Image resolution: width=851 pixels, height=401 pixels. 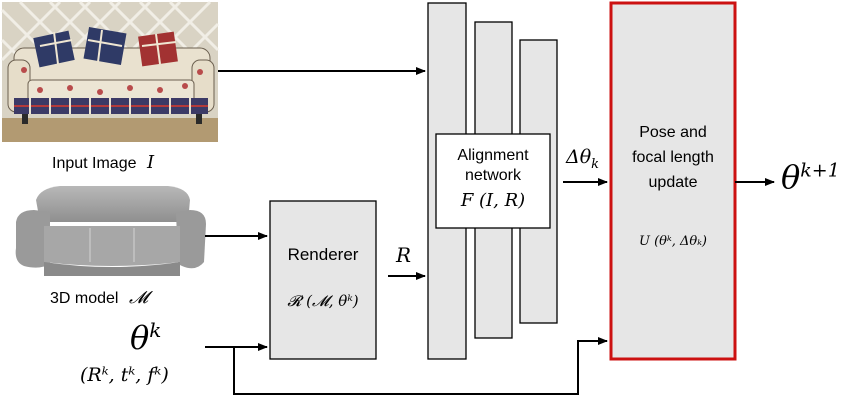 I want to click on theta-k-superscript: k, so click(x=155, y=330).